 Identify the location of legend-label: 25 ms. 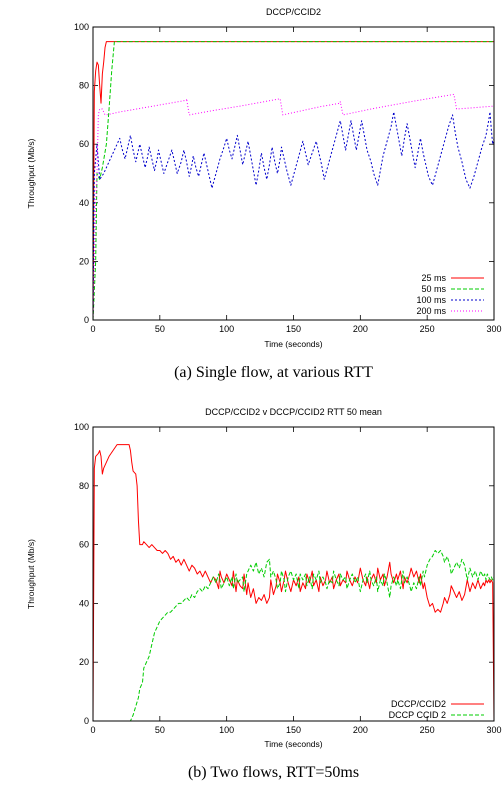
(433, 278).